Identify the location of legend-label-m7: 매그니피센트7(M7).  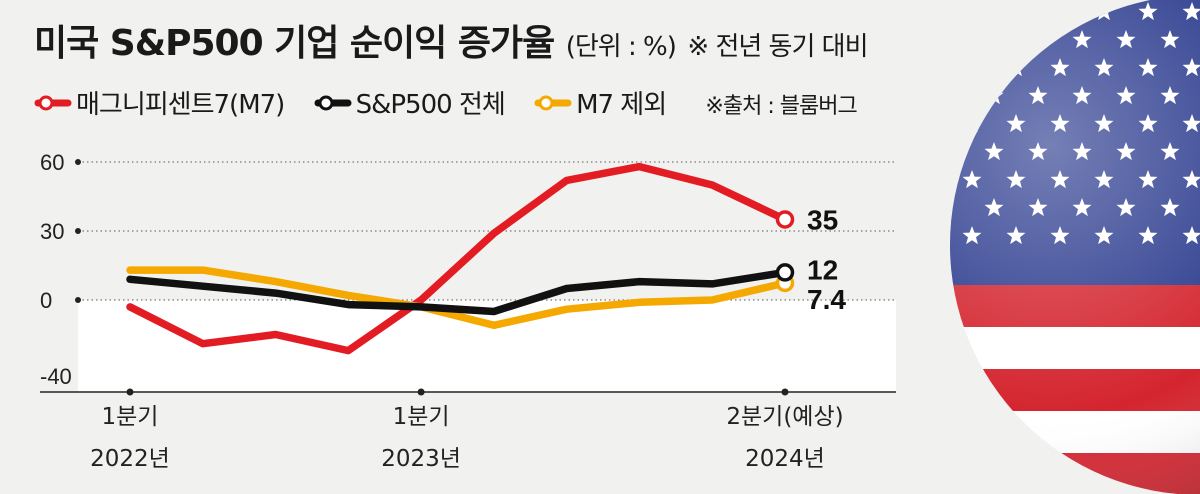
(180, 105).